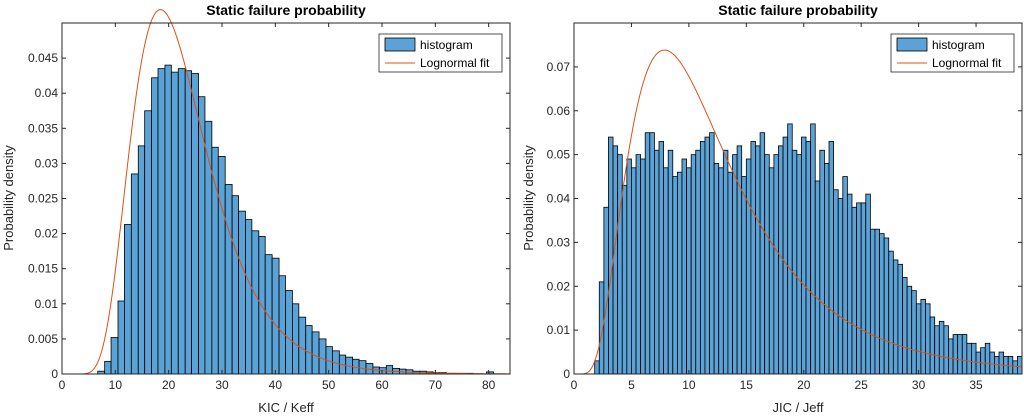  I want to click on chart-left-y-axis-label: Probability density, so click(8, 198).